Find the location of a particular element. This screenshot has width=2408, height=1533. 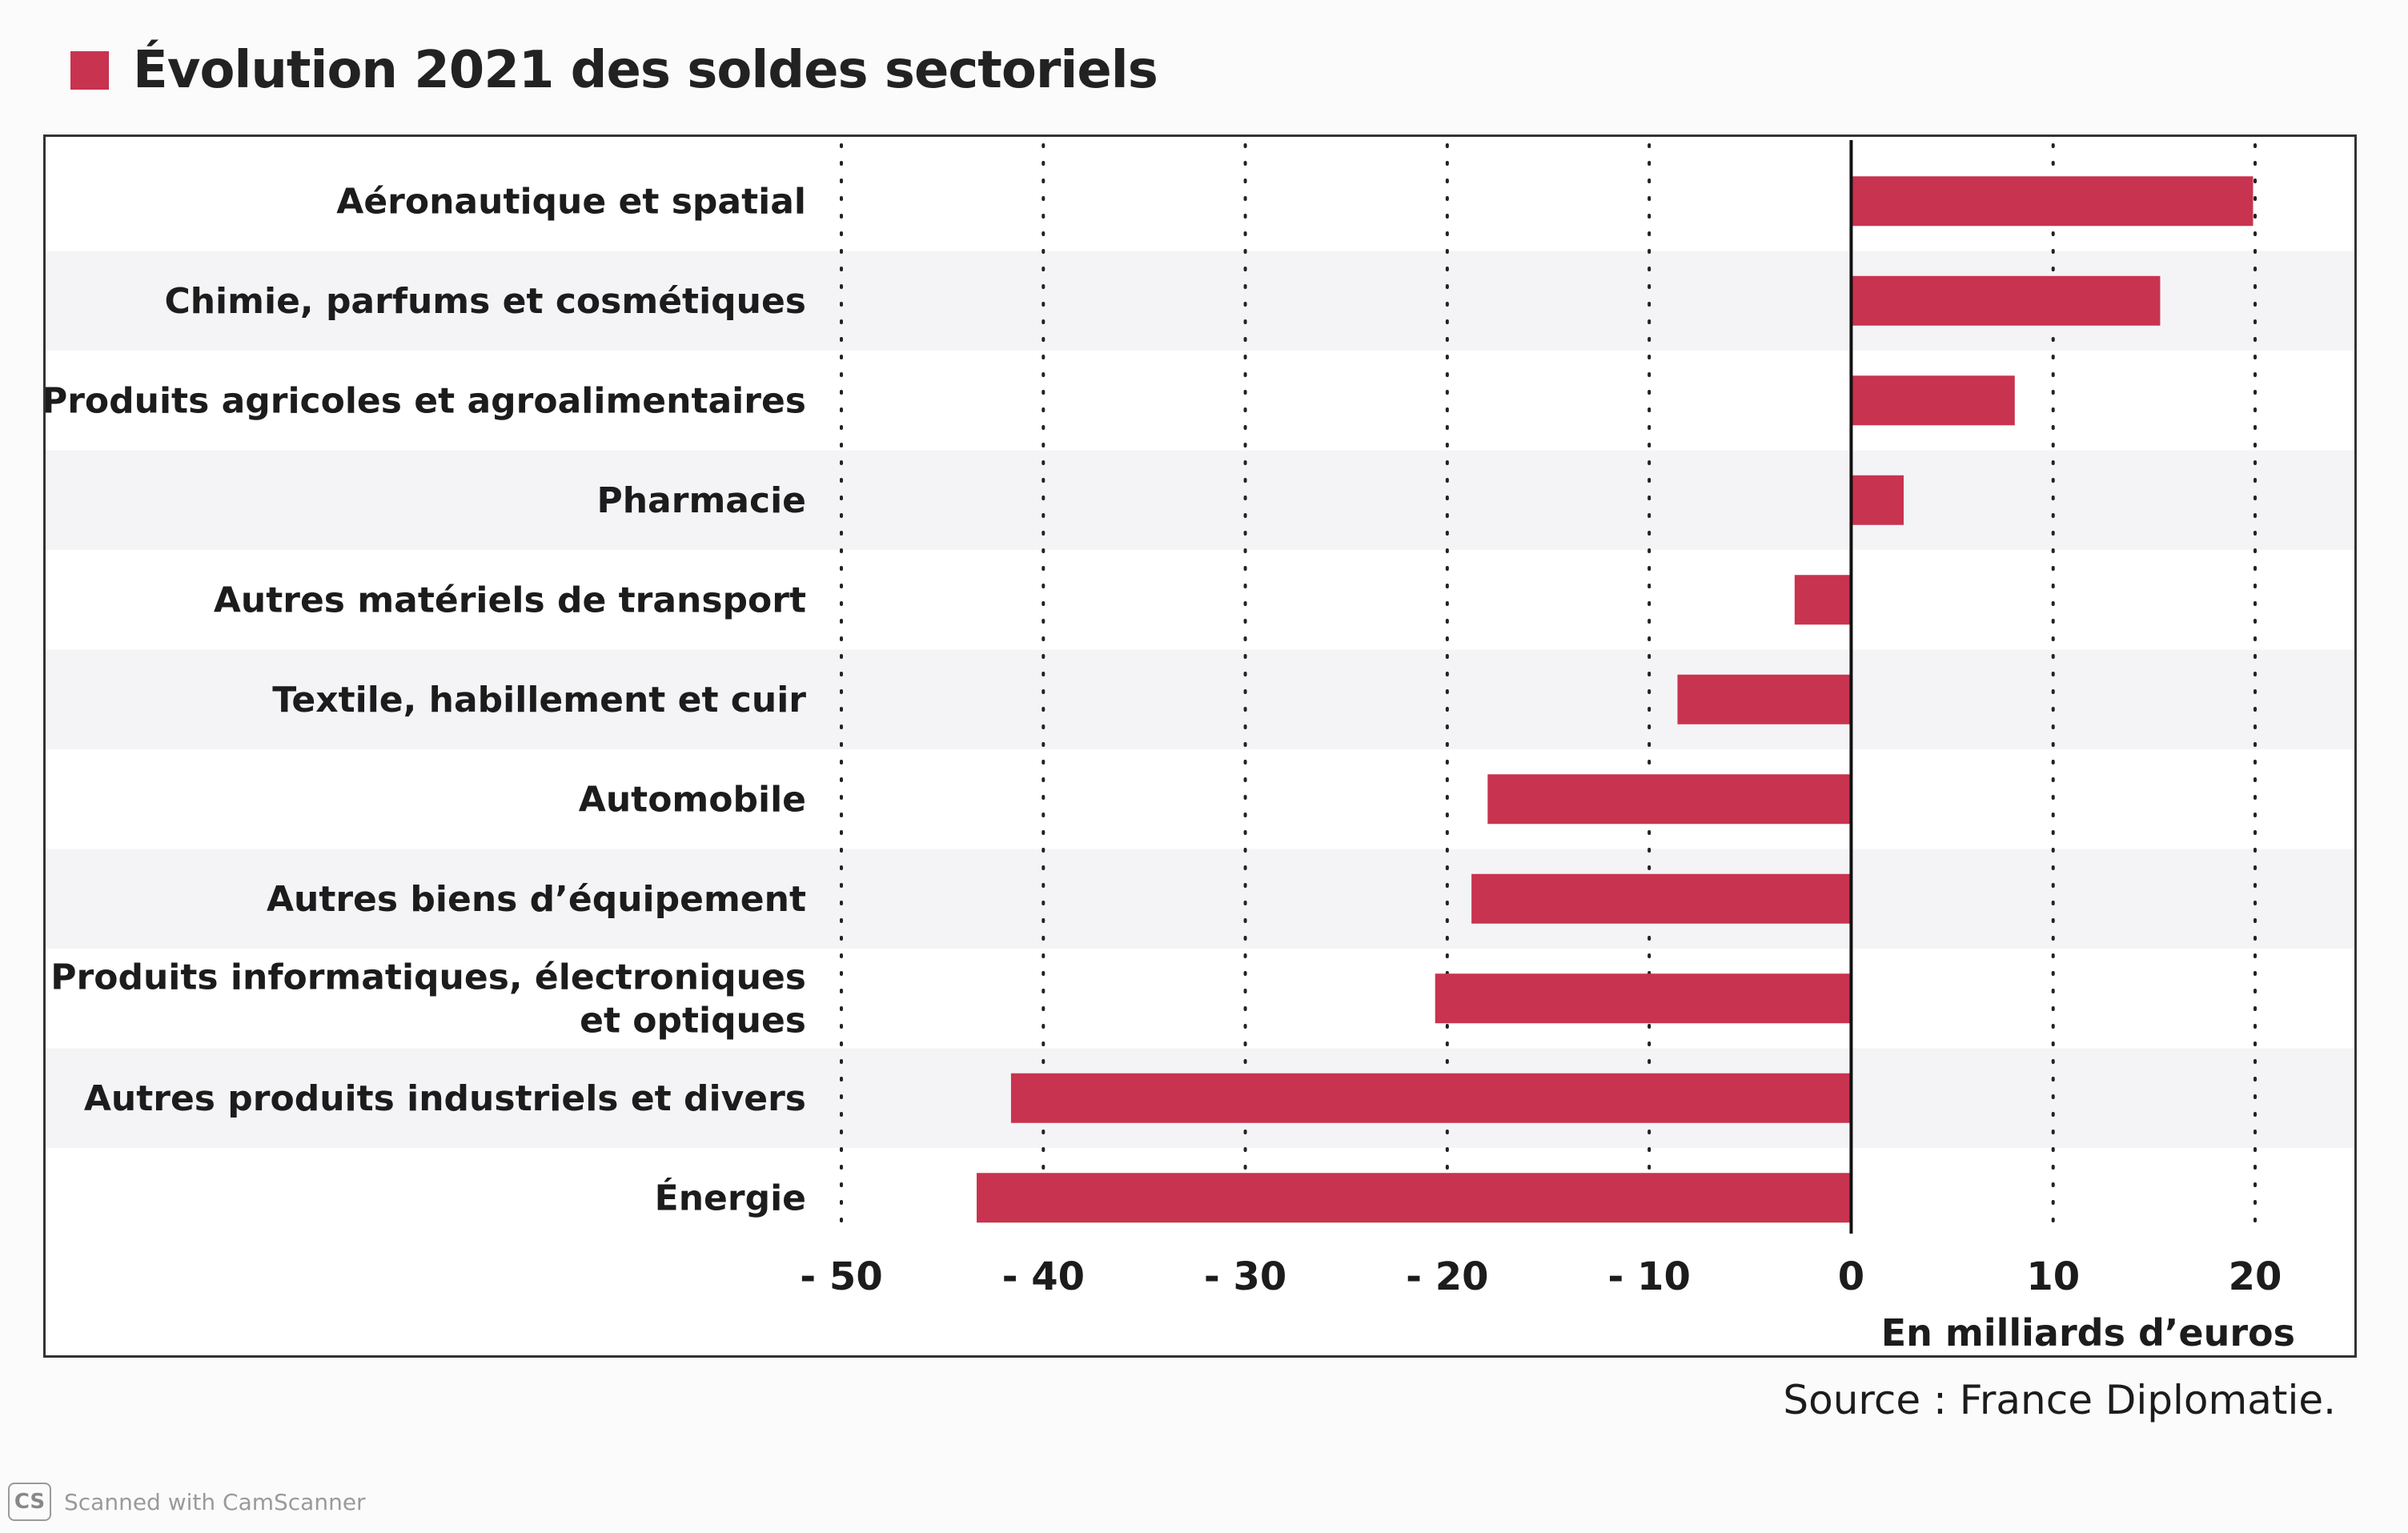

category-label: Chimie, parfums et cosmétiques is located at coordinates (485, 301).